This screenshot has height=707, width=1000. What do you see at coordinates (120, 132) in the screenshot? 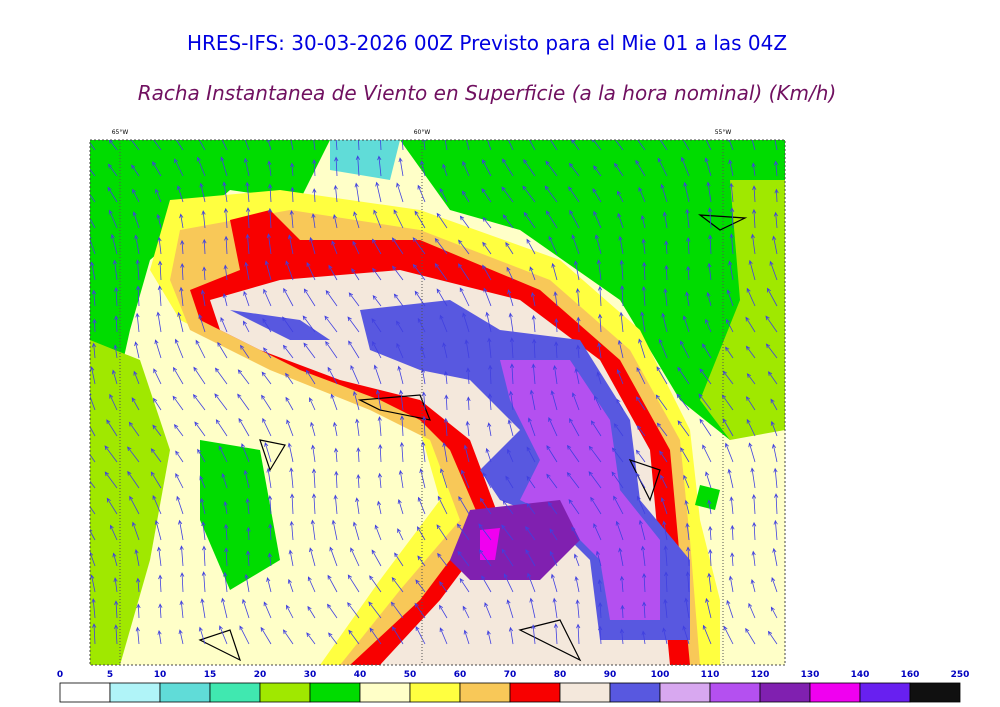
I see `longitude-label: 65°W` at bounding box center [120, 132].